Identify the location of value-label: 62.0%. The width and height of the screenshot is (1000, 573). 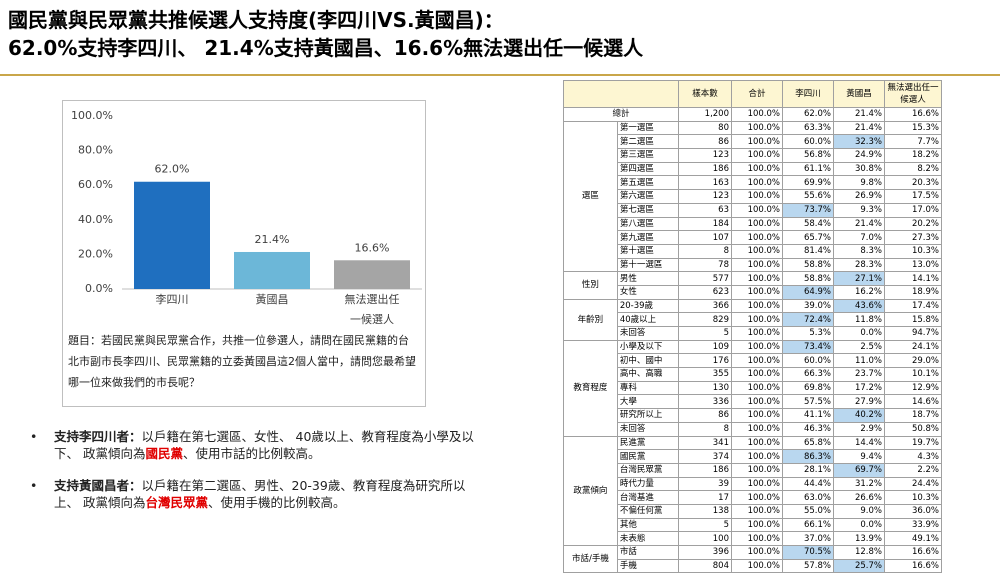
(172, 169).